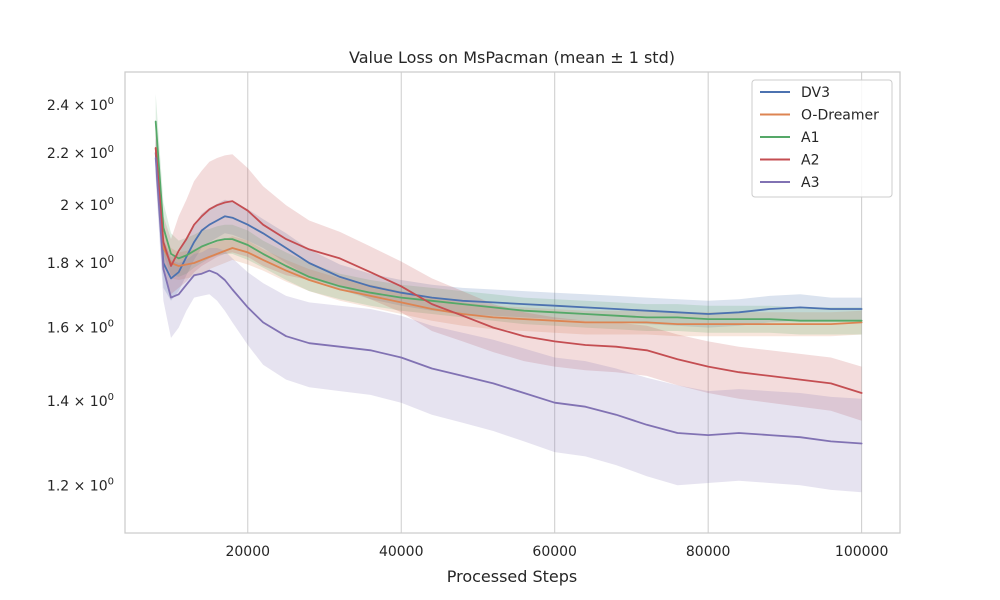  I want to click on y-tick-label: 1.2 × 100, so click(80, 485).